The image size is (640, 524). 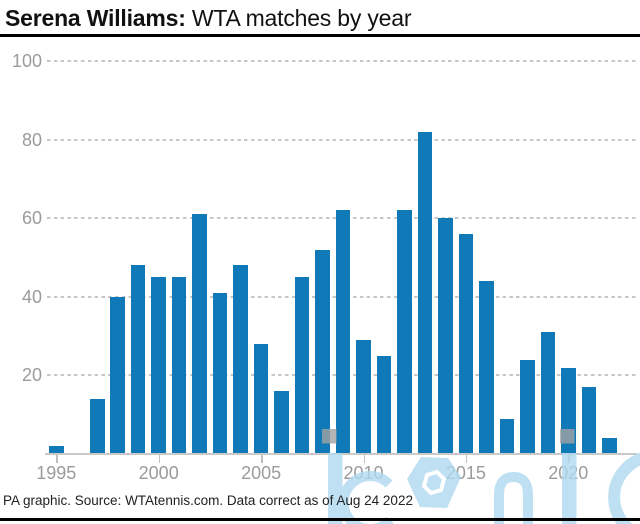 What do you see at coordinates (138, 359) in the screenshot?
I see `bar-1999` at bounding box center [138, 359].